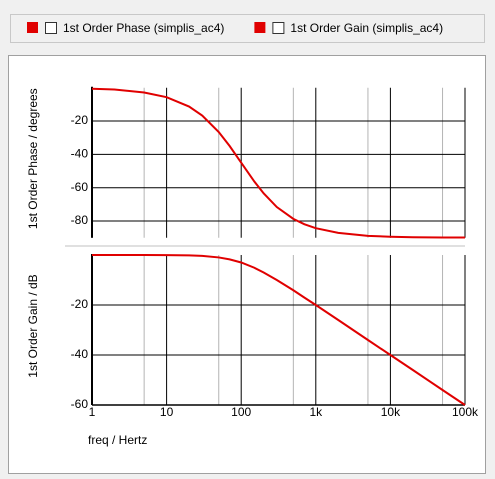 This screenshot has height=479, width=495. Describe the element at coordinates (92, 412) in the screenshot. I see `x-tick-label: 1` at that location.